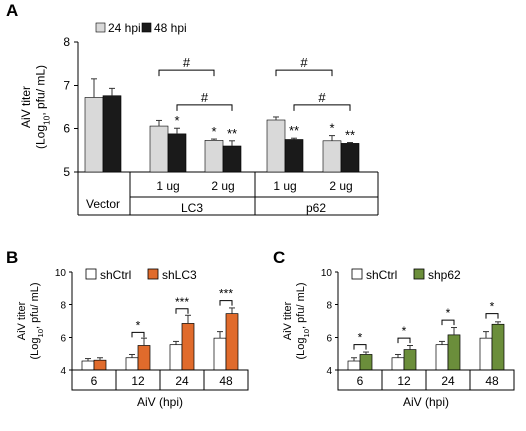 This screenshot has width=526, height=431. I want to click on y-tick-label: 7, so click(66, 85).